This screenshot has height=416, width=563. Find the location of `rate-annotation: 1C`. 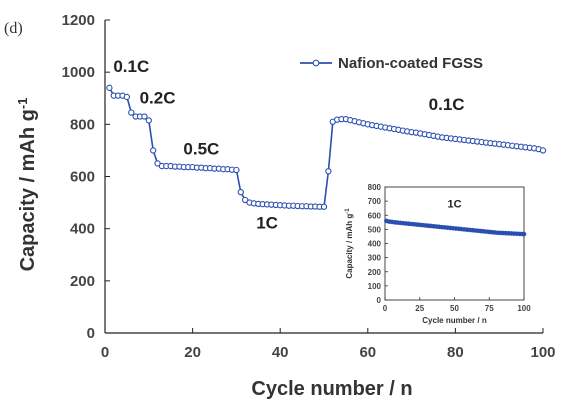

rate-annotation: 1C is located at coordinates (267, 223).